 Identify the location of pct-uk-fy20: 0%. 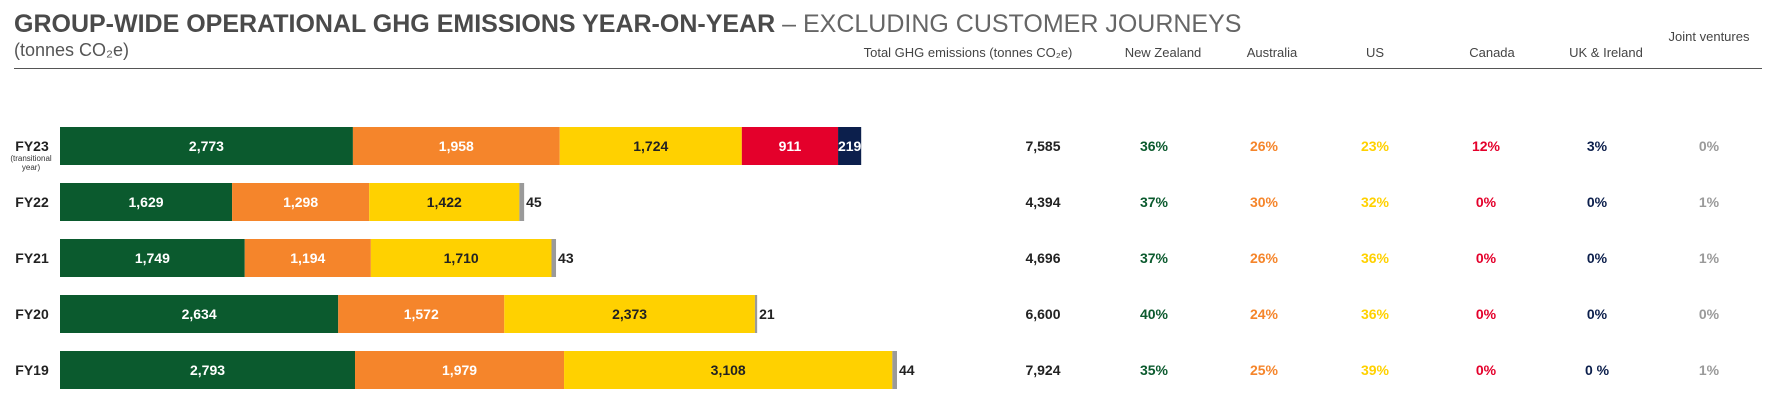
(1597, 314).